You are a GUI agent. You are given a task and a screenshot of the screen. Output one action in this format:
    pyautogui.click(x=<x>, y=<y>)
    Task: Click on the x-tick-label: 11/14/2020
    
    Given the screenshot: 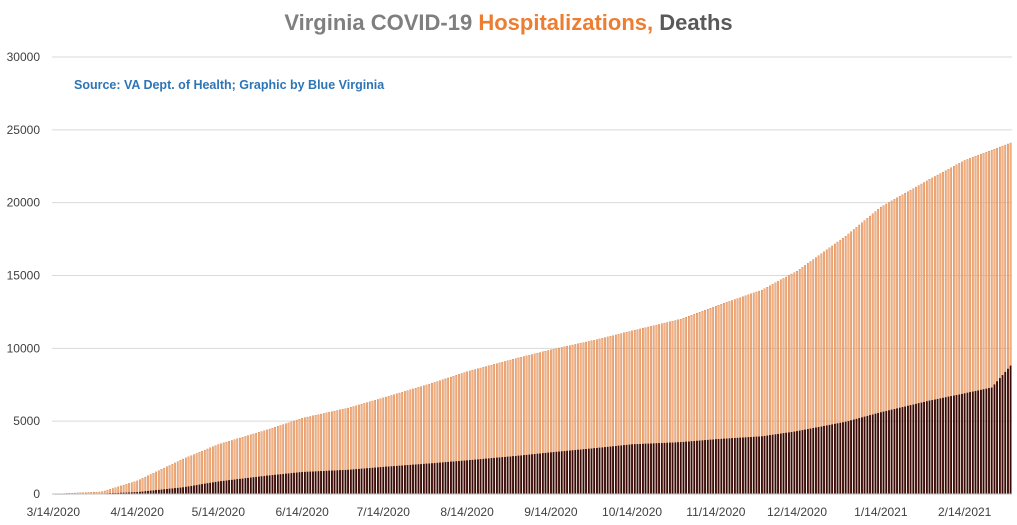 What is the action you would take?
    pyautogui.click(x=715, y=512)
    